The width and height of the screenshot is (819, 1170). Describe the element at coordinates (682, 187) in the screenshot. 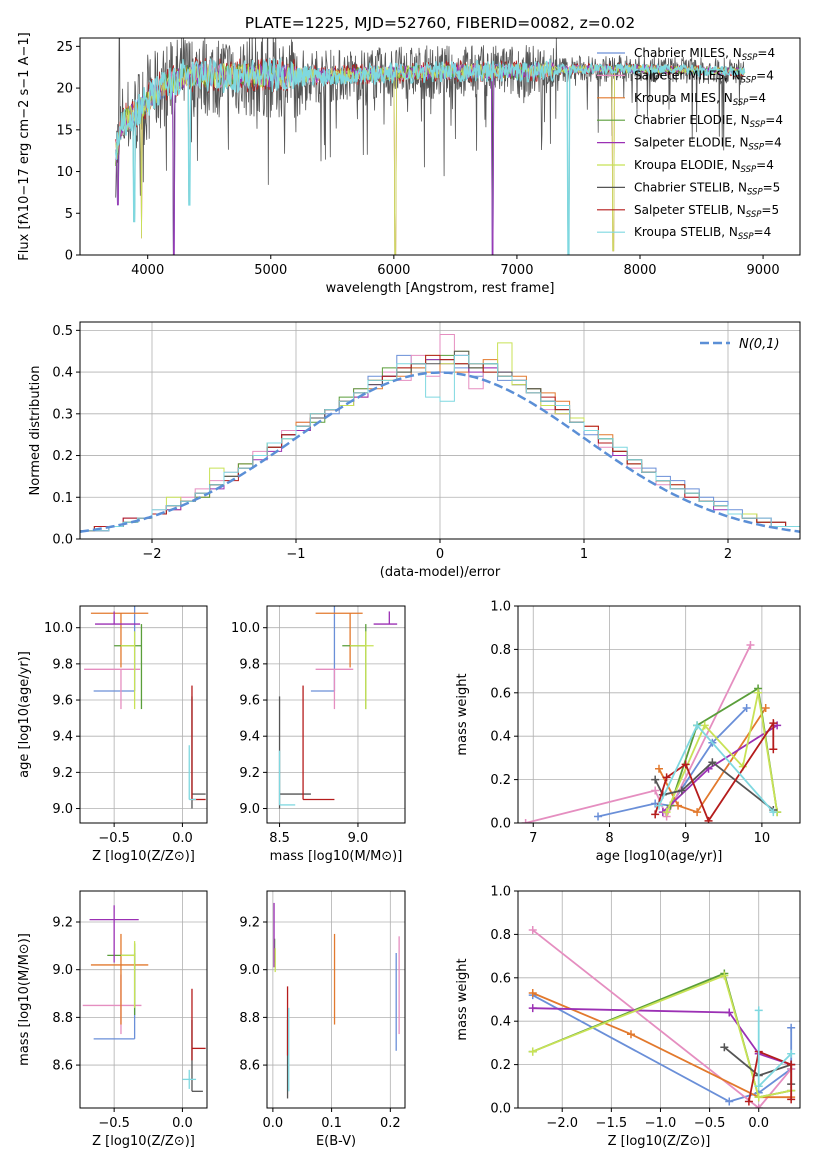

I see `legend-model: Chabrier STELIB` at that location.